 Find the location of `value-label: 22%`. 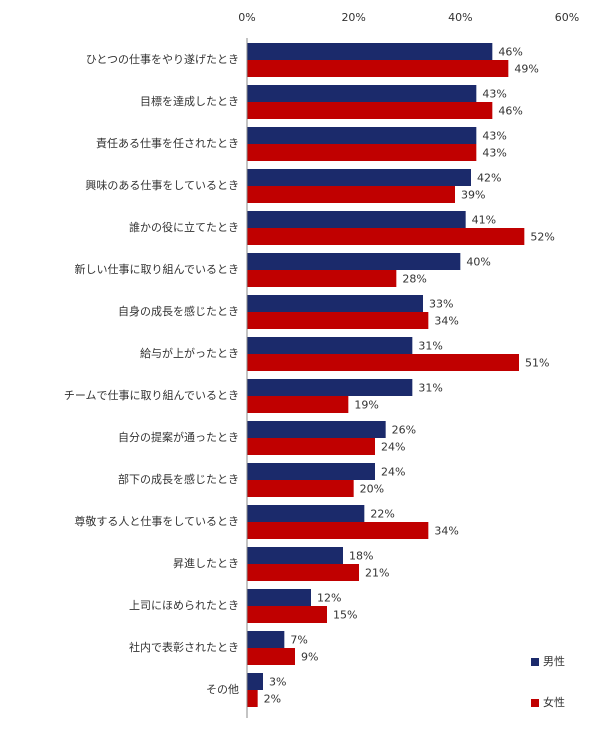

value-label: 22% is located at coordinates (382, 514).